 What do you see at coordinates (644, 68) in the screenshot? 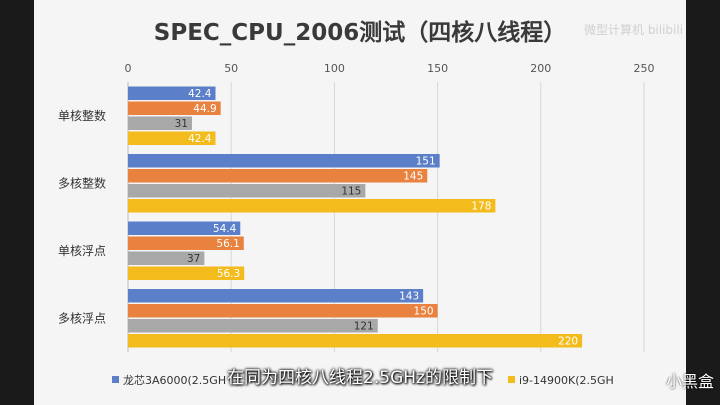
I see `x-tick-label: 250` at bounding box center [644, 68].